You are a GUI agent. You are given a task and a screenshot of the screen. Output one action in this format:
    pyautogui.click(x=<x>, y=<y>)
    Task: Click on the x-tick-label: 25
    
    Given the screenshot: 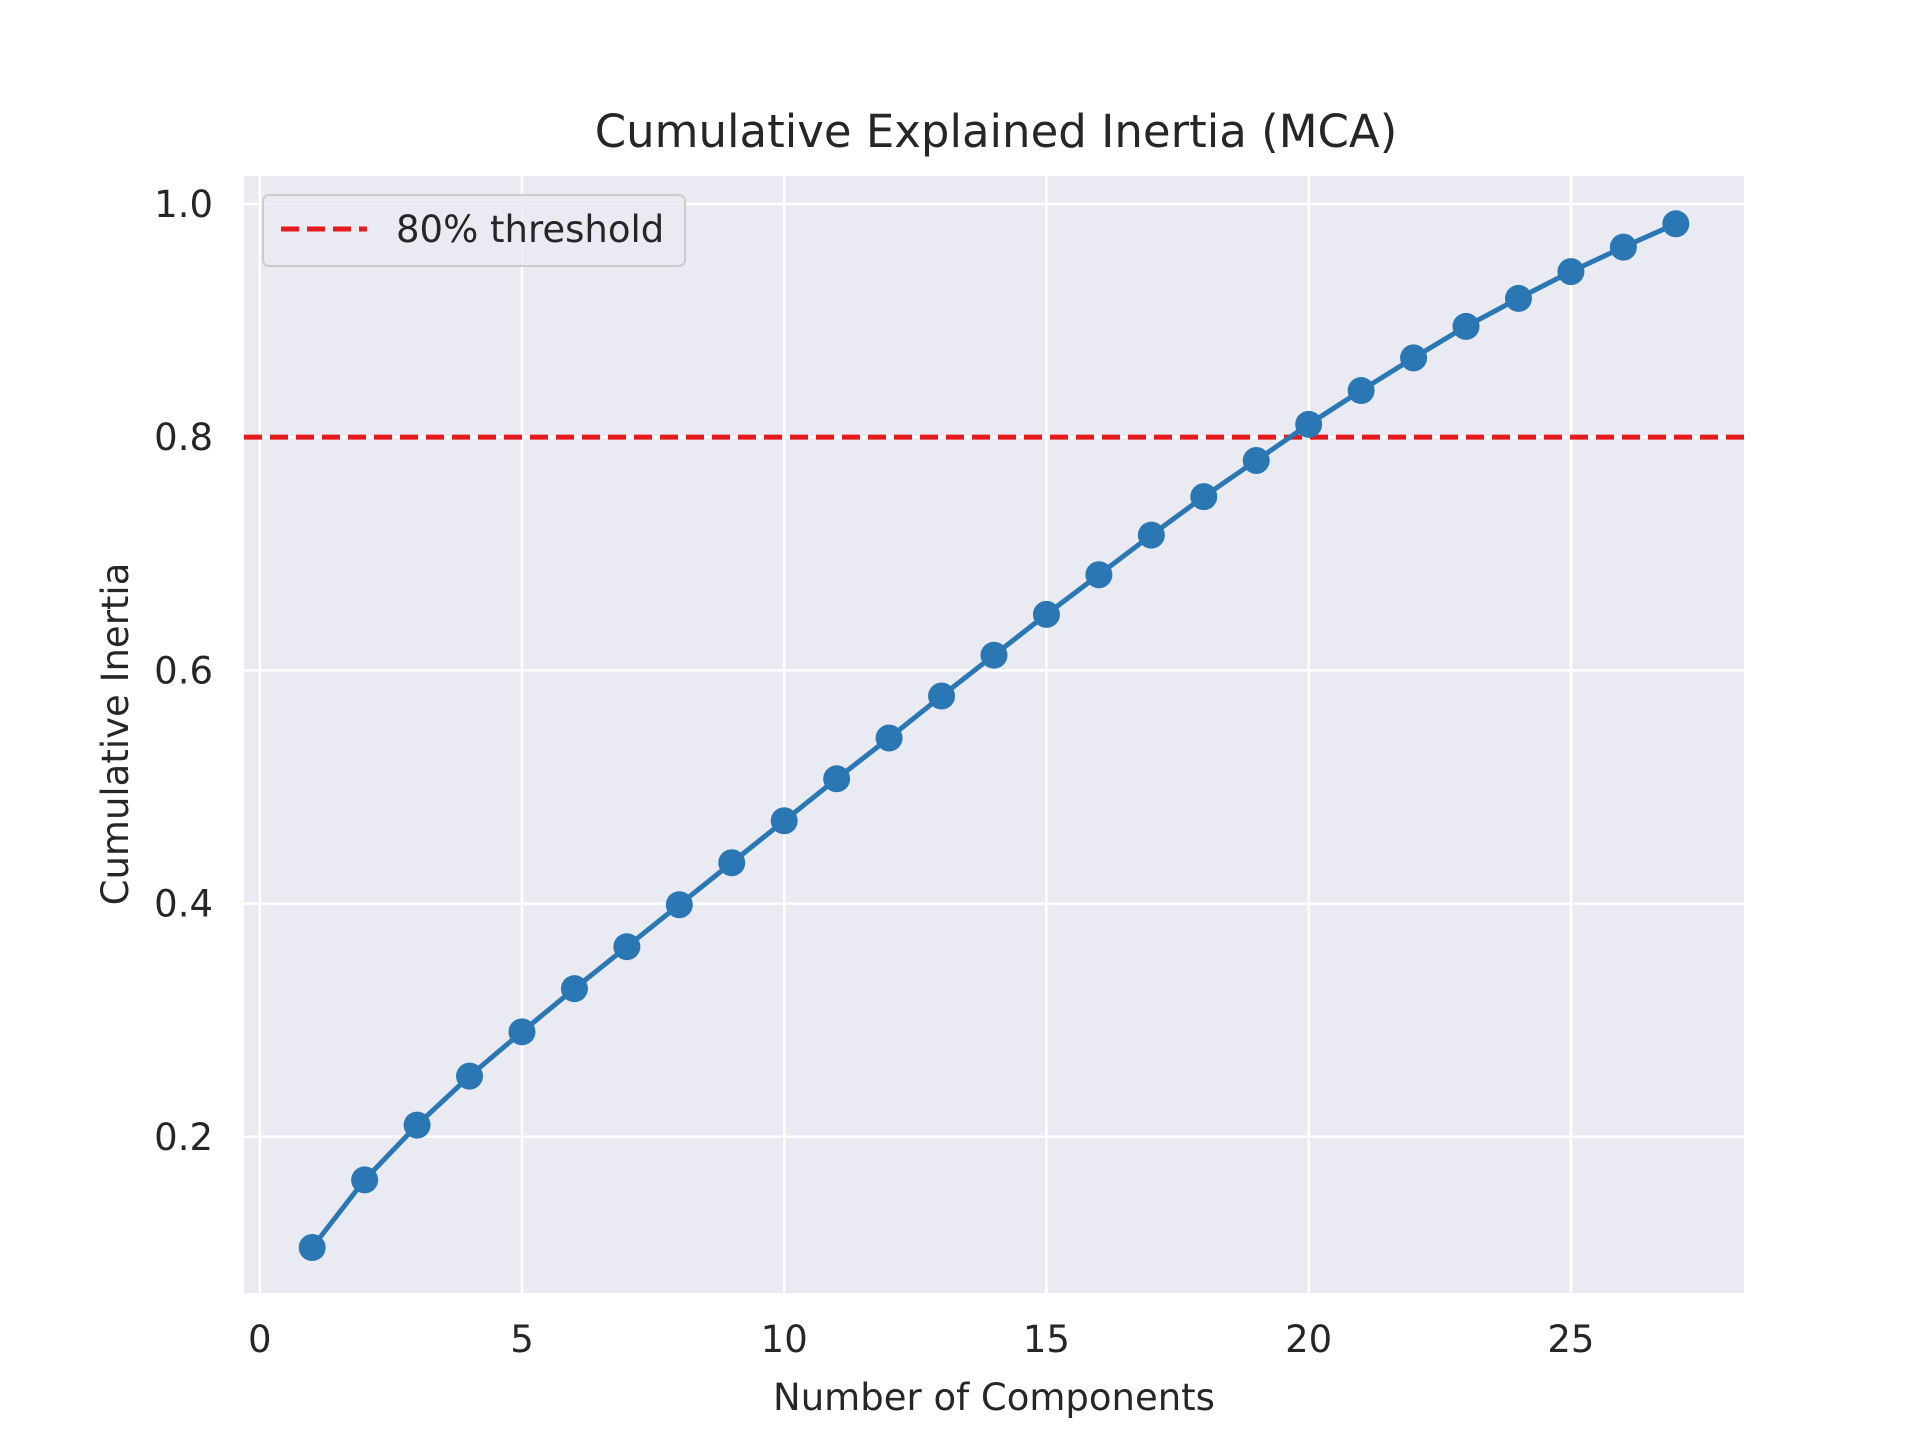 What is the action you would take?
    pyautogui.click(x=1570, y=1339)
    